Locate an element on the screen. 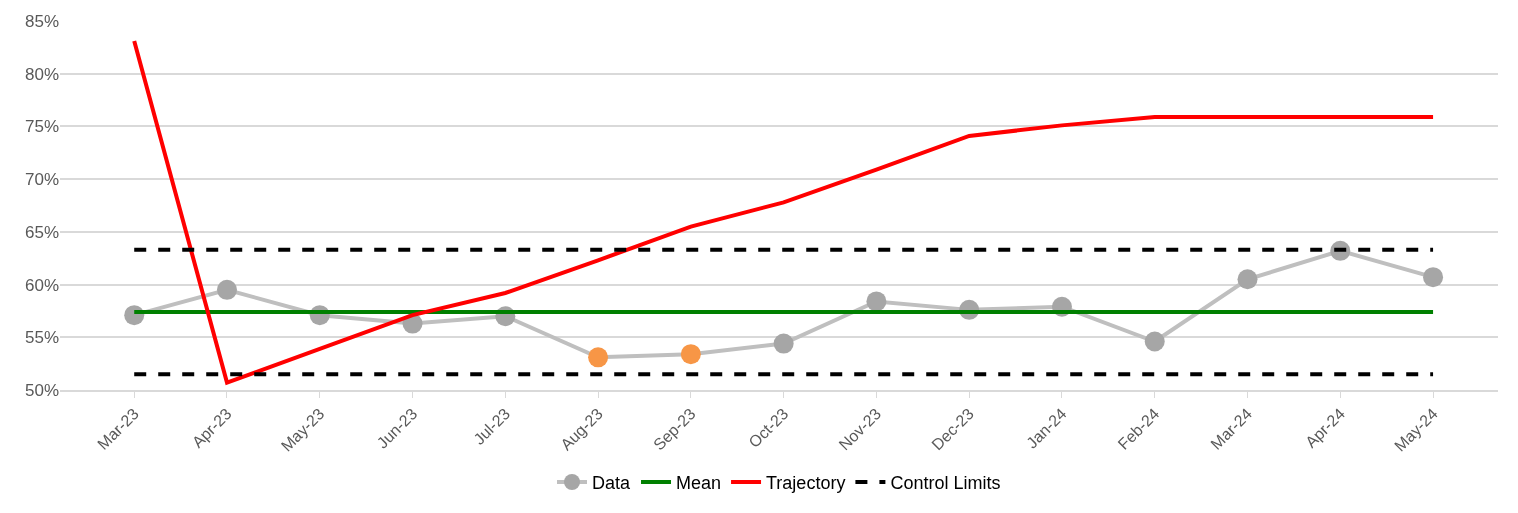 The height and width of the screenshot is (513, 1518). y-tick-label: 65% is located at coordinates (41, 232).